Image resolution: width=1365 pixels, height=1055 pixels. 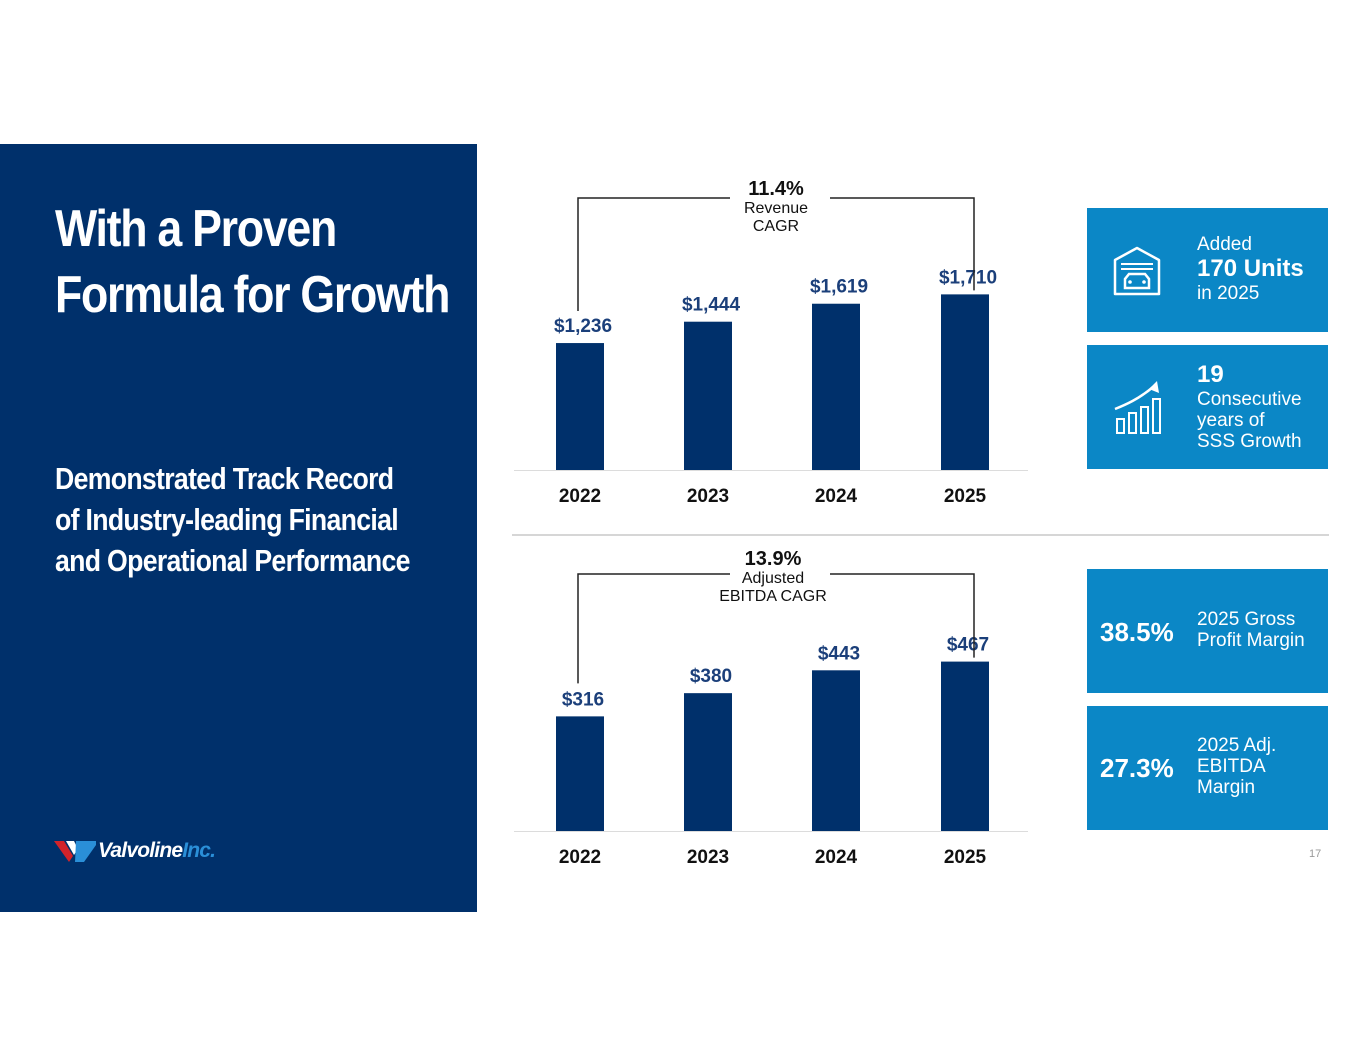 What do you see at coordinates (1210, 374) in the screenshot?
I see `kpi-sss-value: 19` at bounding box center [1210, 374].